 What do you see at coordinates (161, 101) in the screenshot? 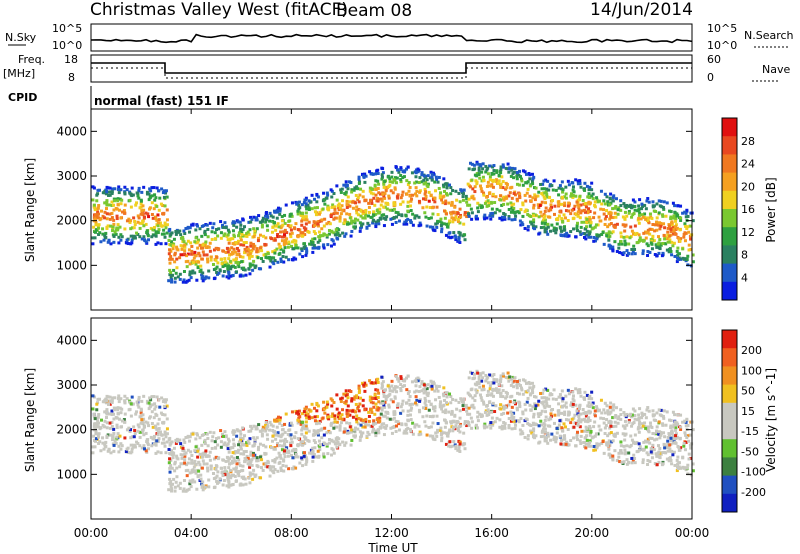
I see `cpid-text: normal (fast) 151 IF` at bounding box center [161, 101].